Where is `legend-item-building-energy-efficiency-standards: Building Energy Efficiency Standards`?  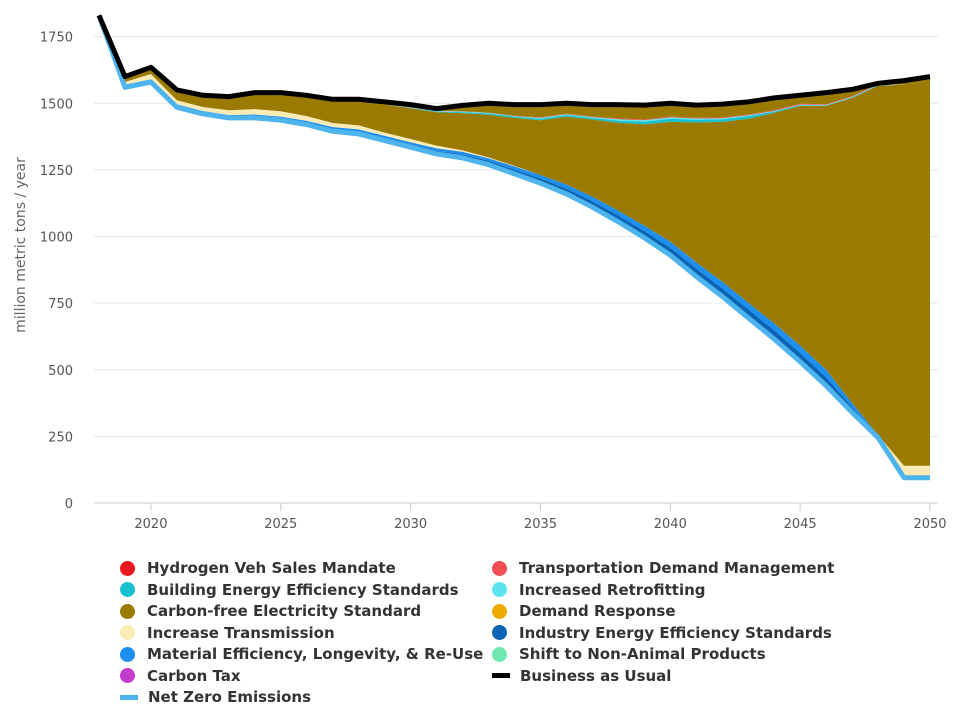 legend-item-building-energy-efficiency-standards: Building Energy Efficiency Standards is located at coordinates (306, 590).